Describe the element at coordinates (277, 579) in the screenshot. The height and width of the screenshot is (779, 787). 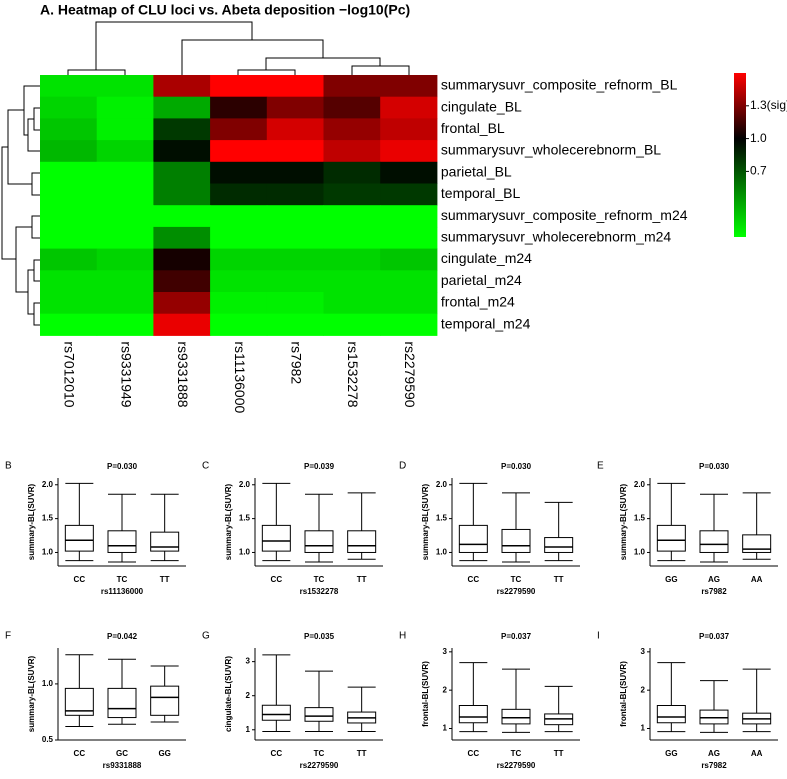
I see `x-tick-label: CC` at that location.